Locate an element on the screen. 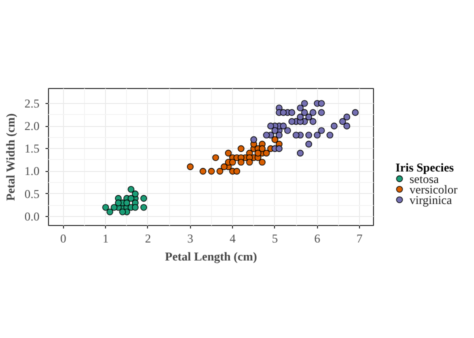 This screenshot has width=474, height=338. y-tick-label: 1.0 is located at coordinates (32, 171).